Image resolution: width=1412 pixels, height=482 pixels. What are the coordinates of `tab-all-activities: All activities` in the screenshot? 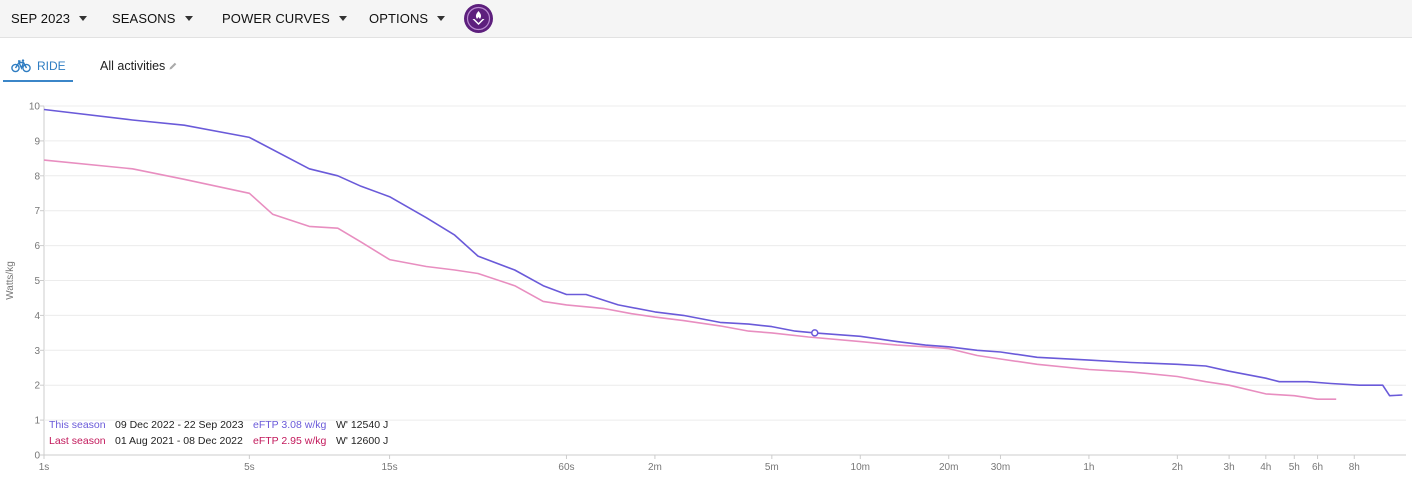 It's located at (139, 66).